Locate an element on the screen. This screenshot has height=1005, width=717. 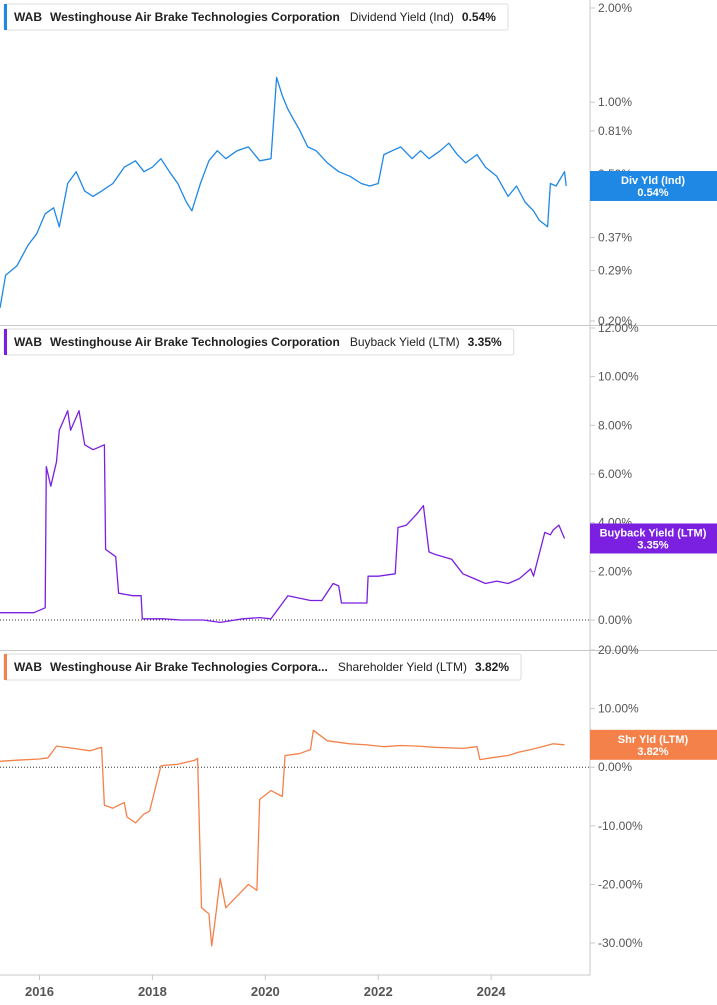
y-tick-label: 0.20% is located at coordinates (615, 321).